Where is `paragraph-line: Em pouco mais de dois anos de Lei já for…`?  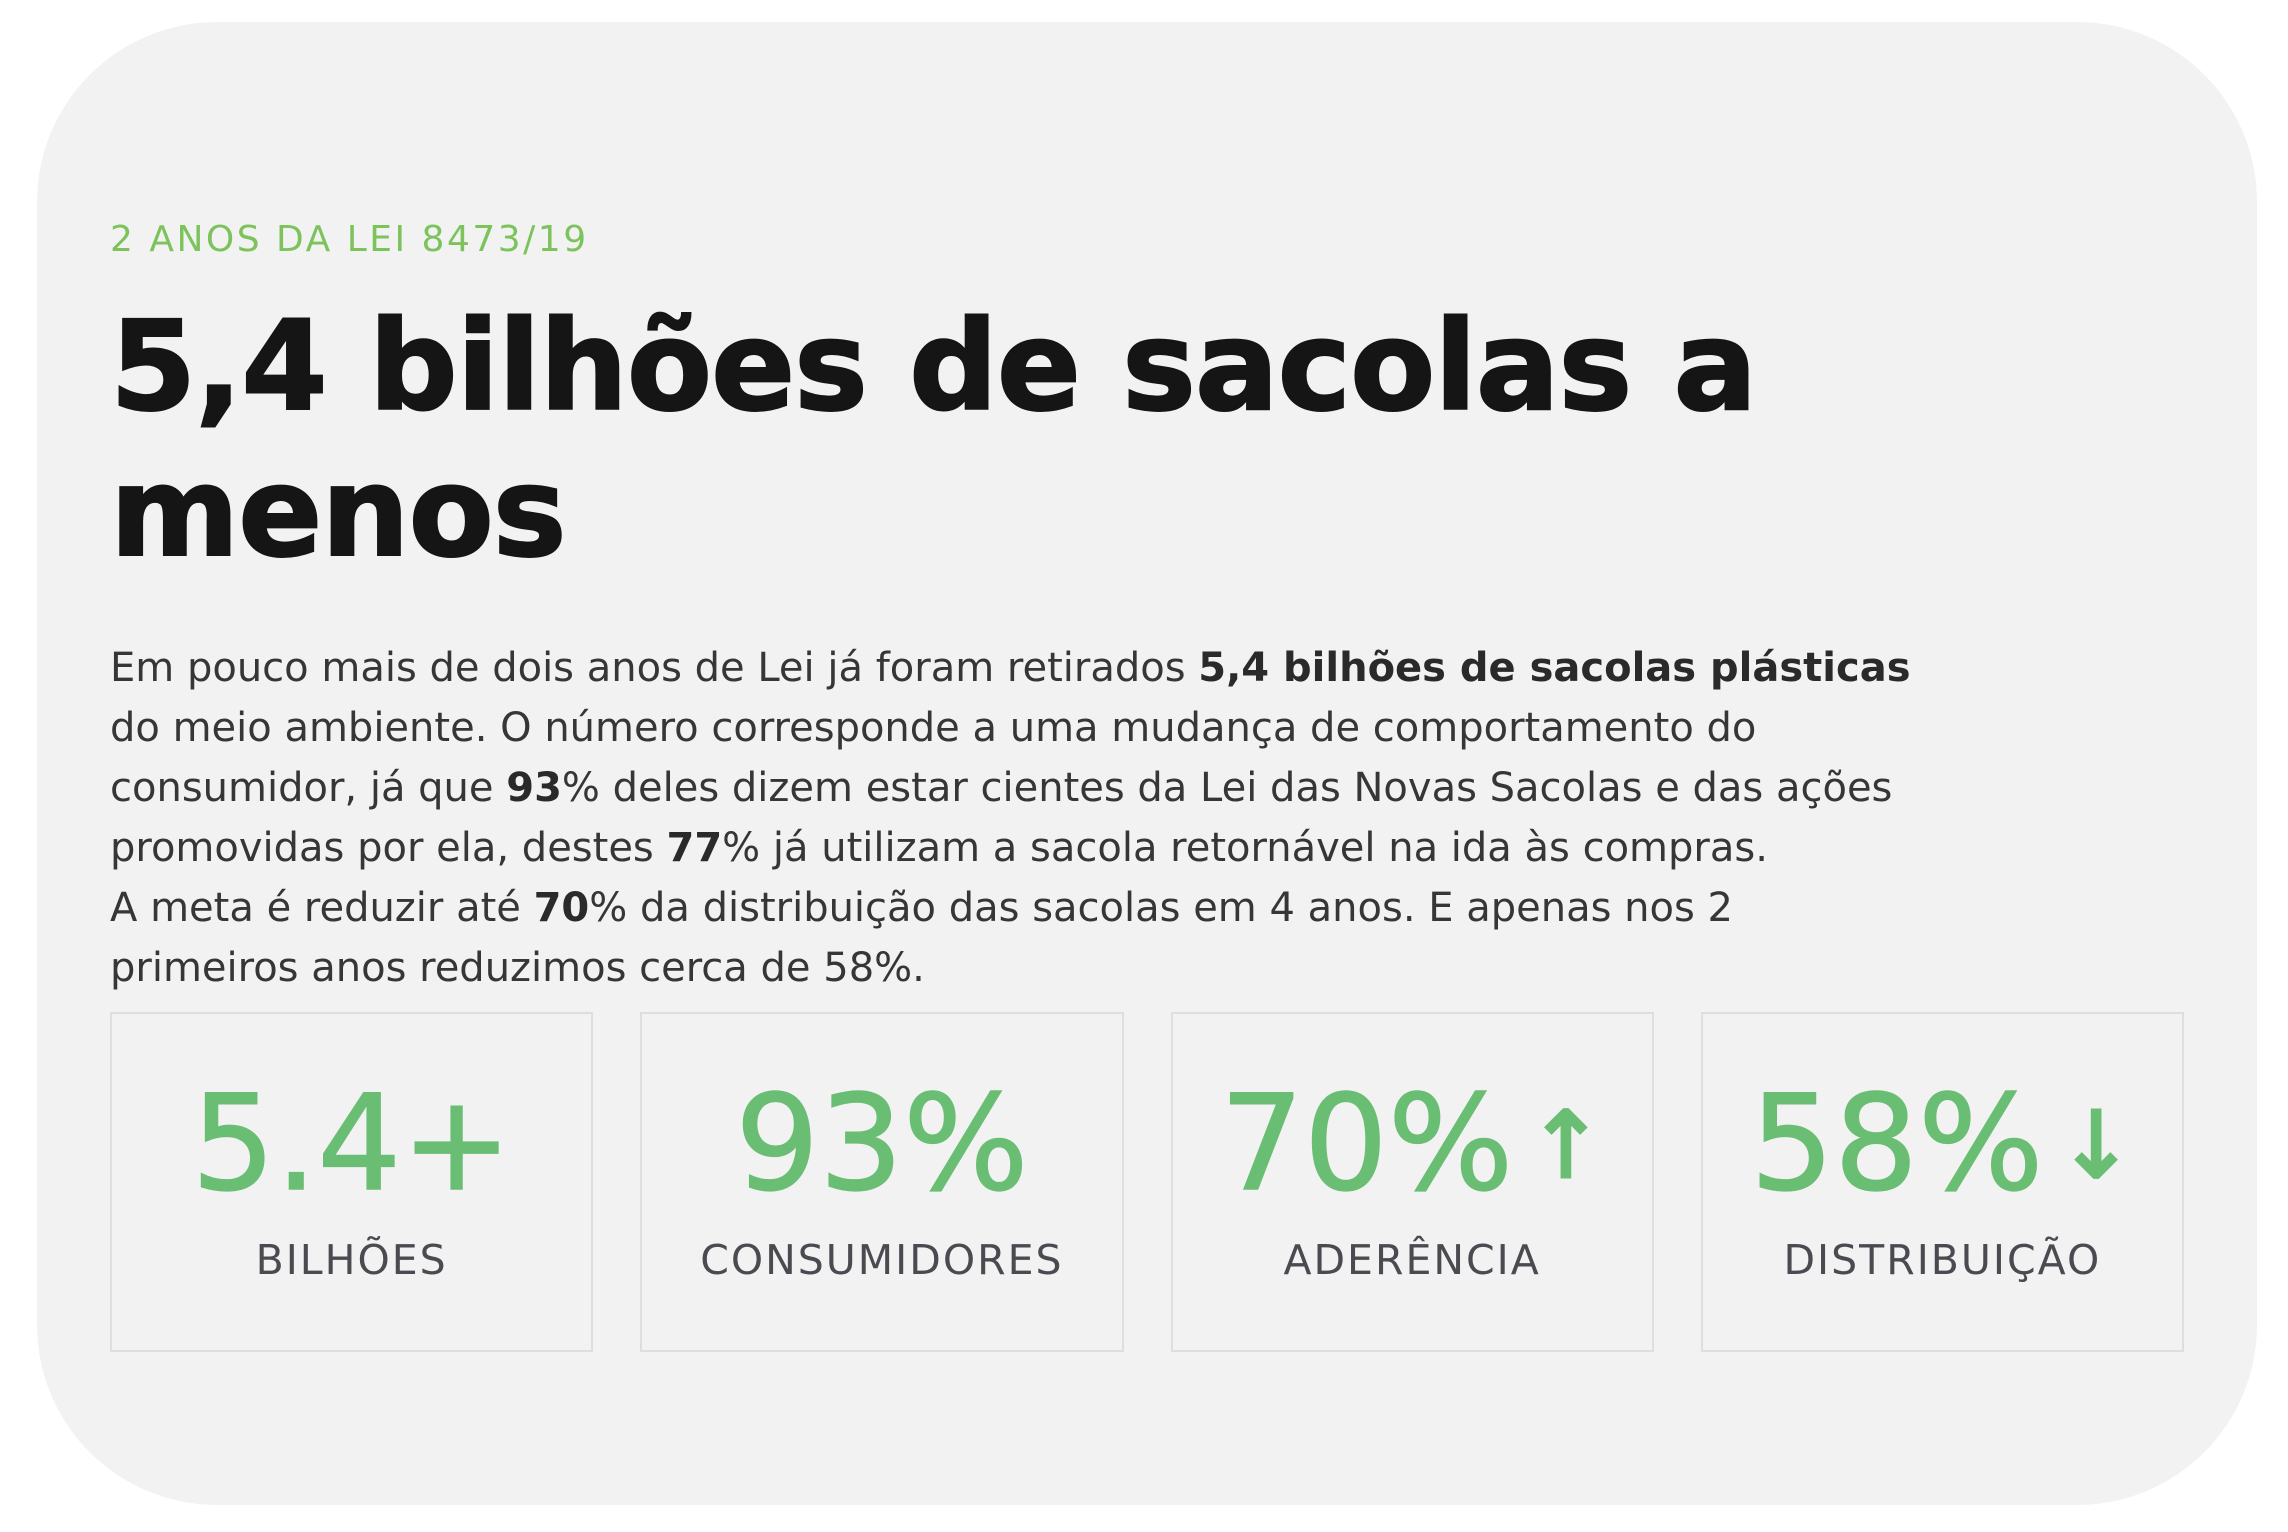 paragraph-line: Em pouco mais de dois anos de Lei já for… is located at coordinates (1147, 668).